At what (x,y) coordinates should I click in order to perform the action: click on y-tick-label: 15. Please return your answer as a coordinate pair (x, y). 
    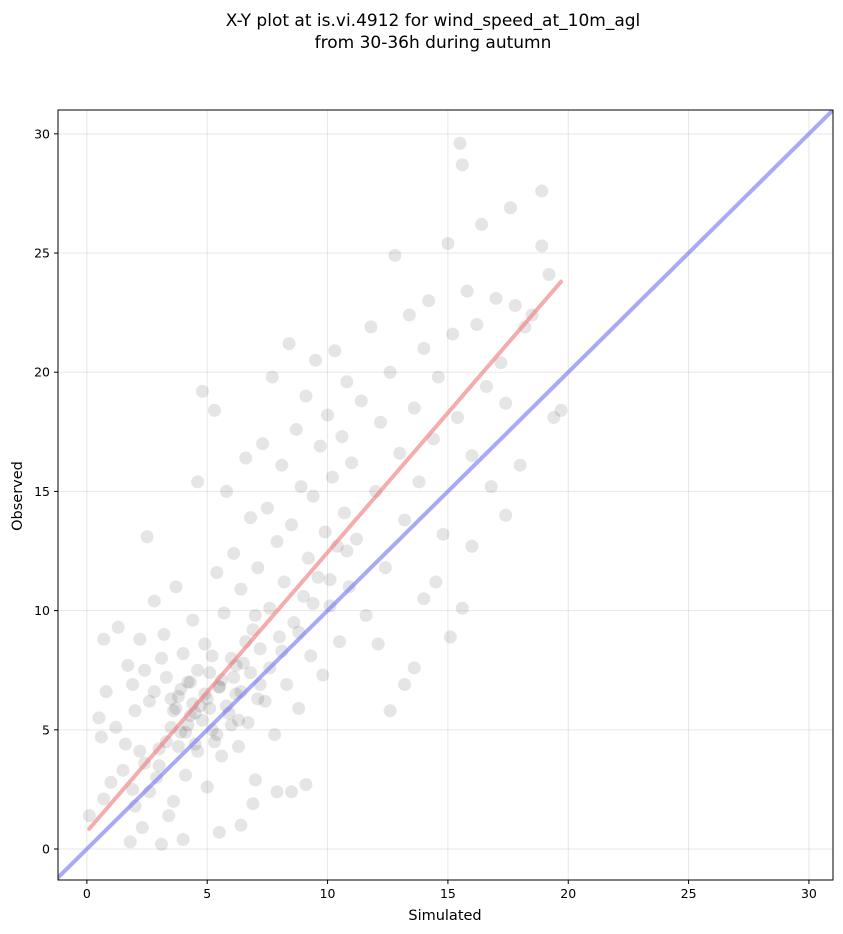
    Looking at the image, I should click on (42, 491).